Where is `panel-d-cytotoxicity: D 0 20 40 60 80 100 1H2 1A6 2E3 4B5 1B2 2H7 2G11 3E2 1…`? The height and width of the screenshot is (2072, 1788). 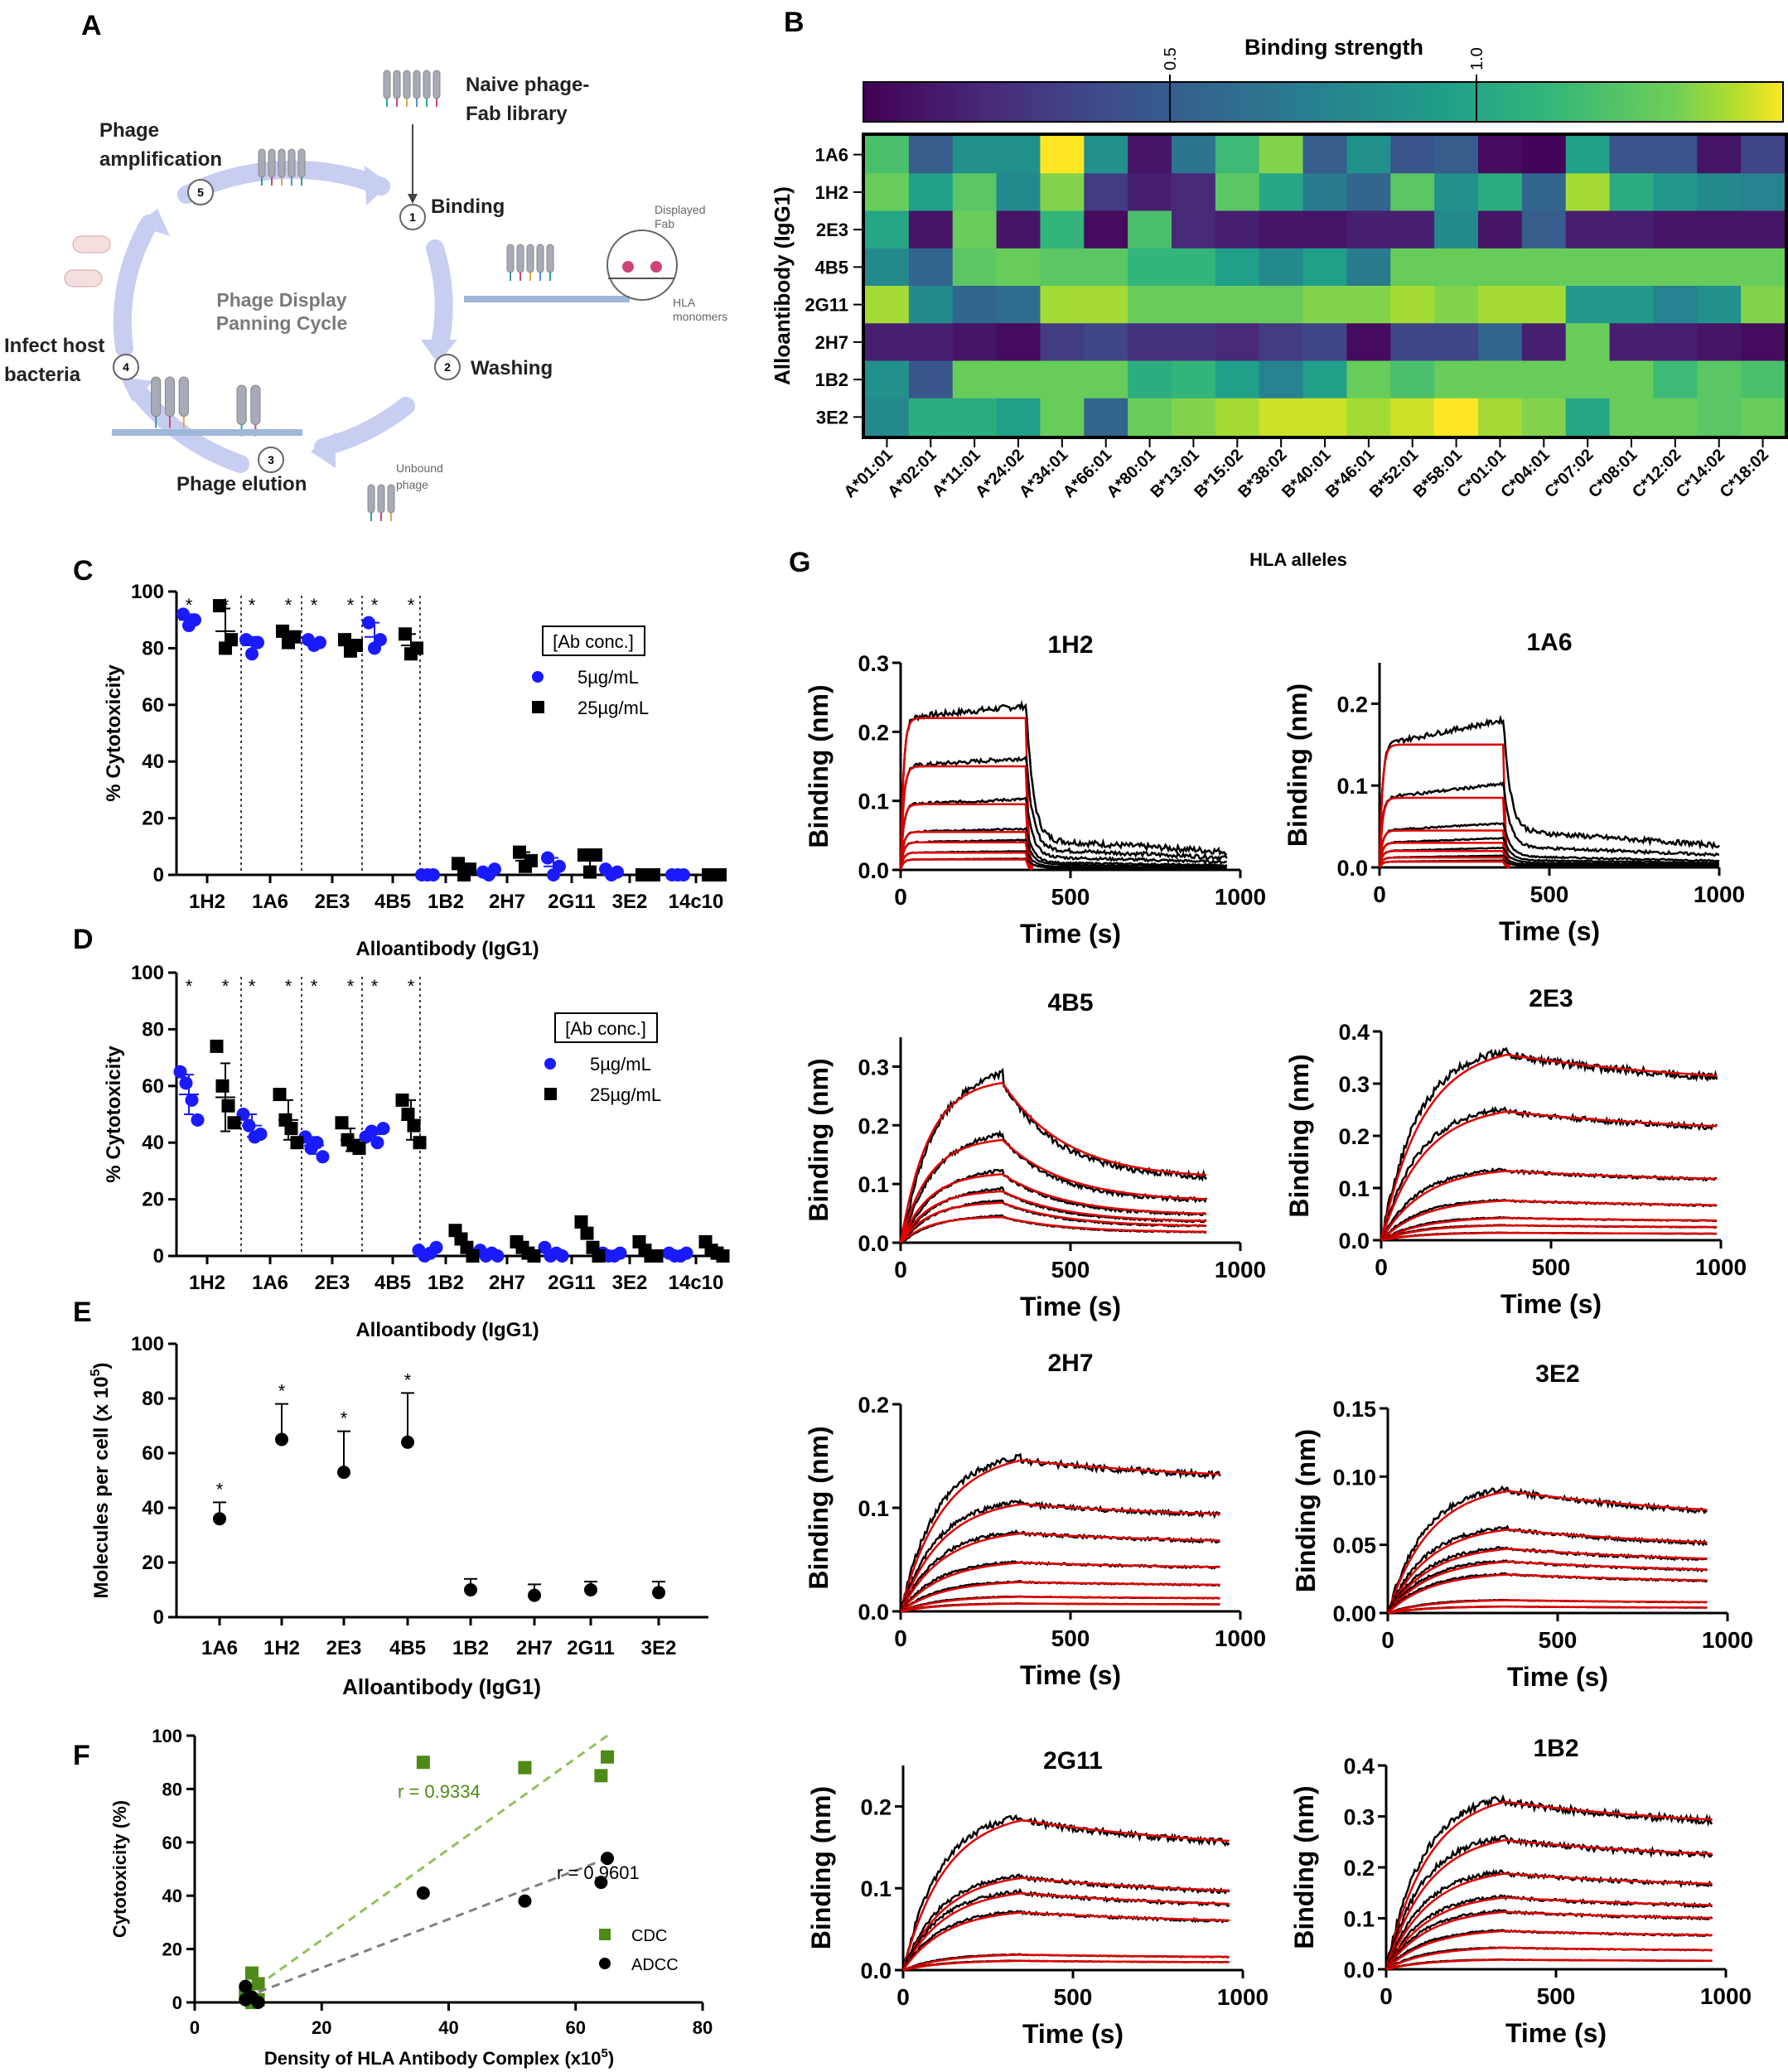
panel-d-cytotoxicity: D 0 20 40 60 80 100 1H2 1A6 2E3 4B5 1B2 2H7 2G11 3E2 1… is located at coordinates (401, 1133).